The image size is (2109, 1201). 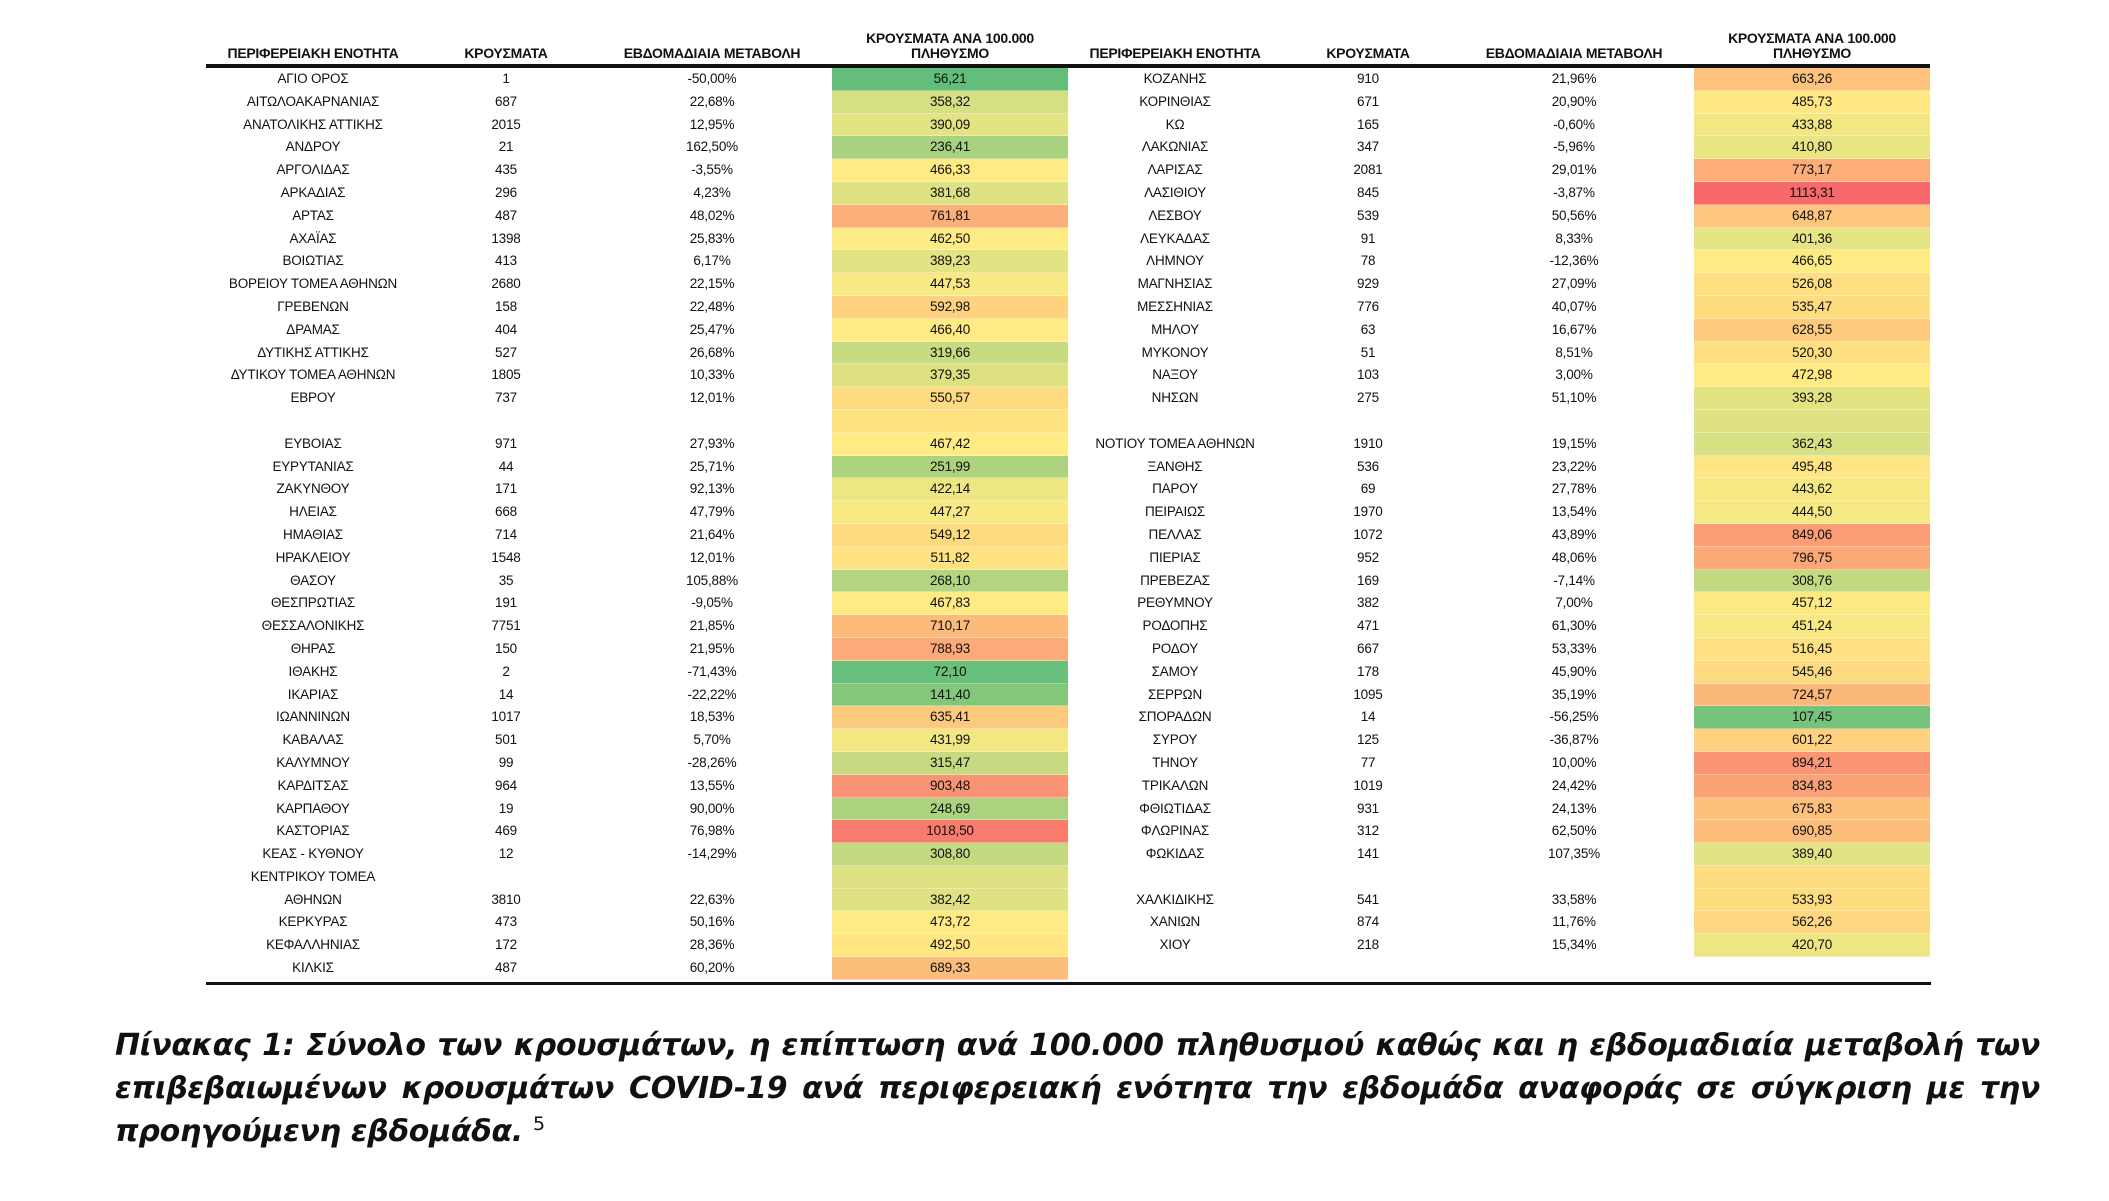 I want to click on weekly-change-cell: 48,02%, so click(x=712, y=215).